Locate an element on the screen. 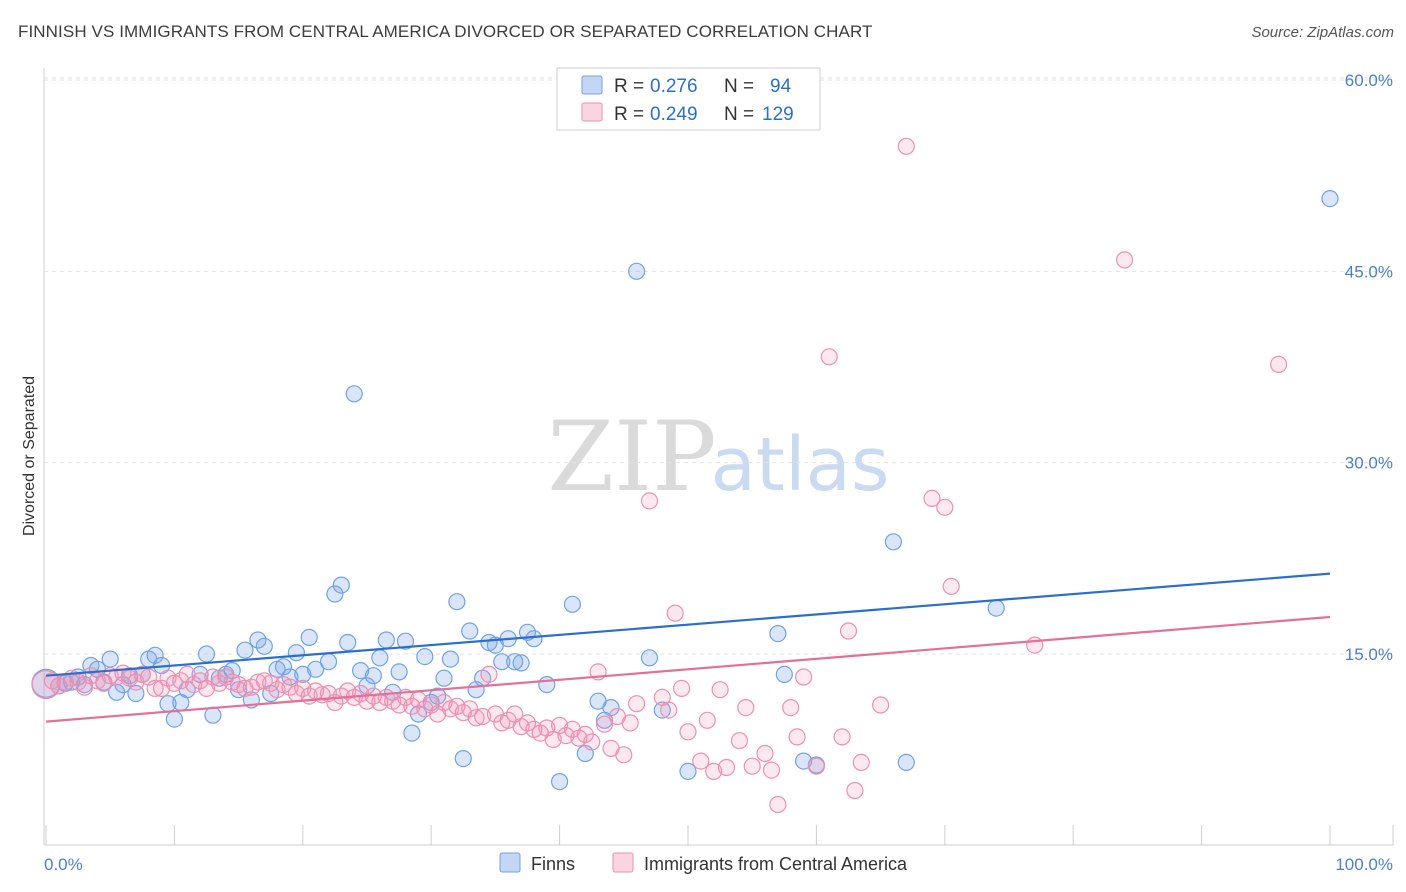 This screenshot has width=1406, height=892. series-1-trend-line is located at coordinates (688, 669).